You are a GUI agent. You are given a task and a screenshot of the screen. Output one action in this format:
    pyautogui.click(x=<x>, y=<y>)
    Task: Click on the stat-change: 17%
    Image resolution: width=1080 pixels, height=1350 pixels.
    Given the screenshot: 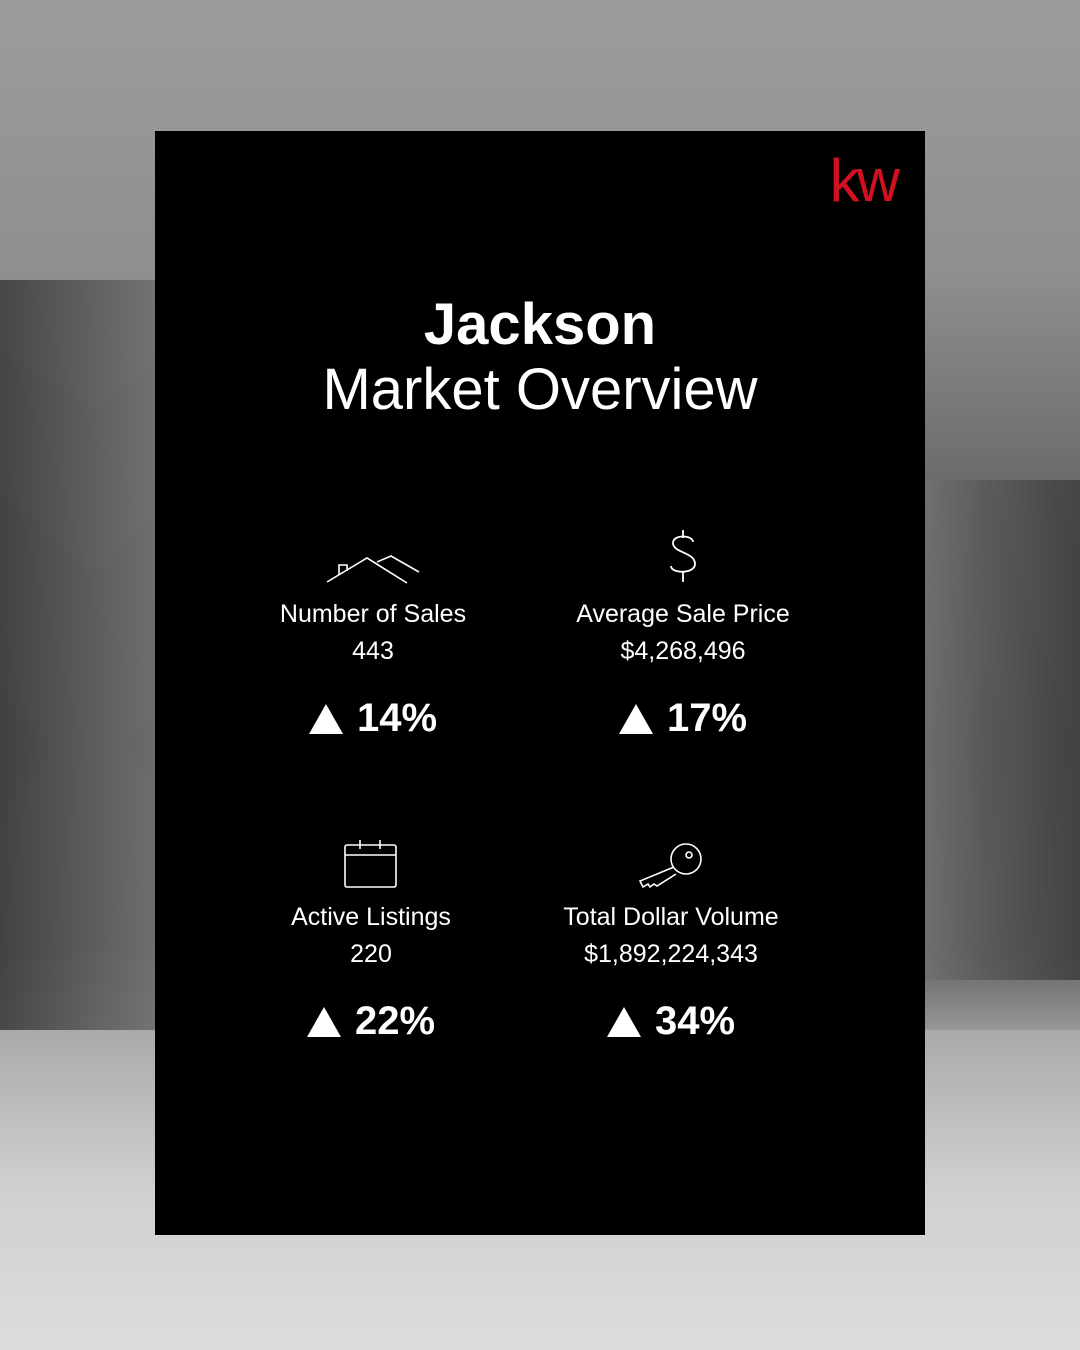 What is the action you would take?
    pyautogui.click(x=683, y=718)
    